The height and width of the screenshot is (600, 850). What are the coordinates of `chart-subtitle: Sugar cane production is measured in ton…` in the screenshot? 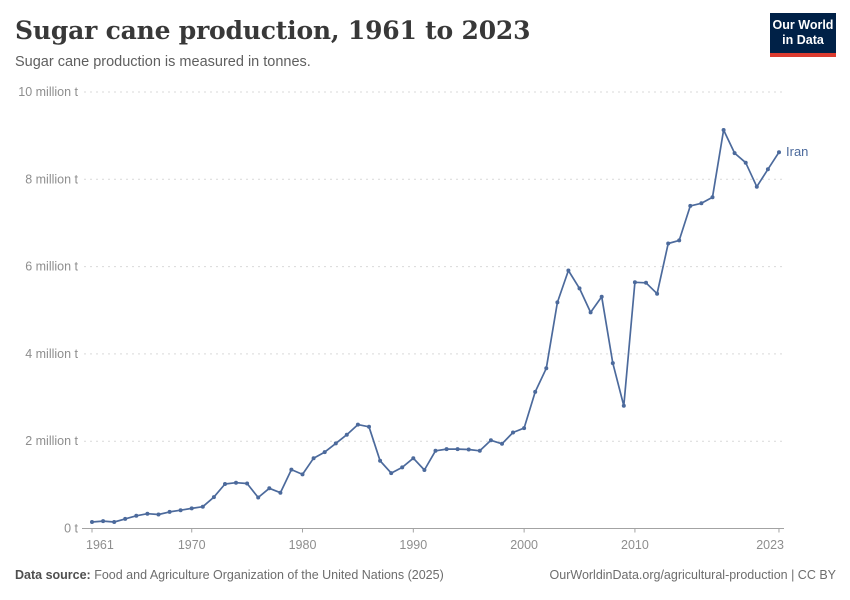 It's located at (163, 62).